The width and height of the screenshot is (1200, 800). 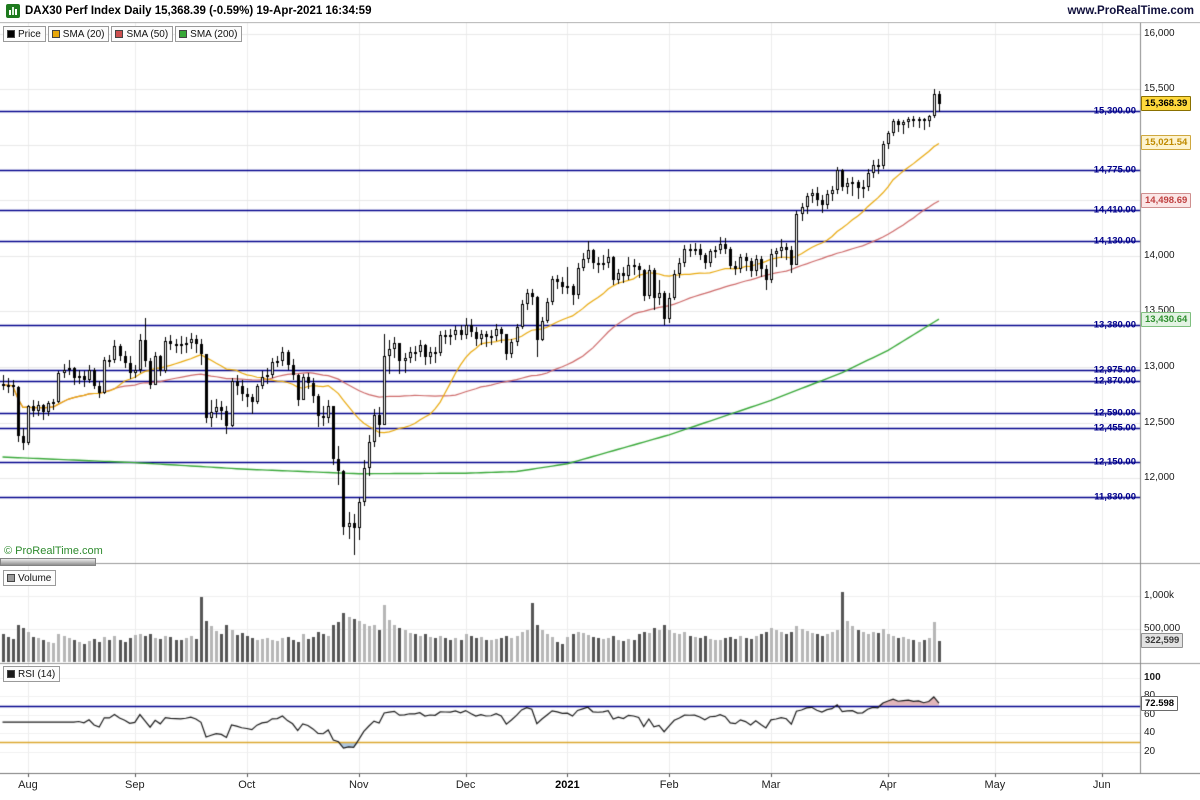 I want to click on last-price-badge: 15,368.39, so click(x=1166, y=104).